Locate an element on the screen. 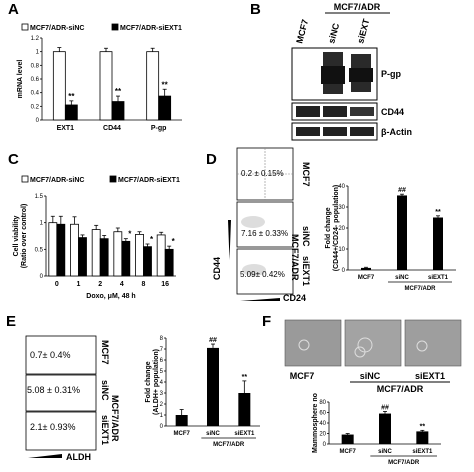 This screenshot has height=472, width=474. chart-d-significance: ## is located at coordinates (402, 190).